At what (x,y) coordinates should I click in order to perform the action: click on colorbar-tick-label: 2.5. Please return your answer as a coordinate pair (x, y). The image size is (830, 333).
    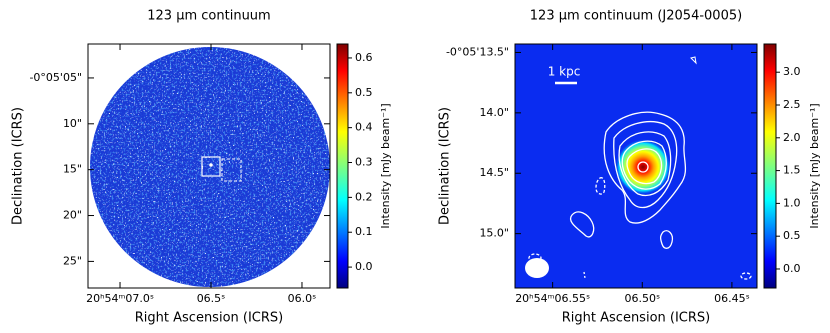
    Looking at the image, I should click on (792, 104).